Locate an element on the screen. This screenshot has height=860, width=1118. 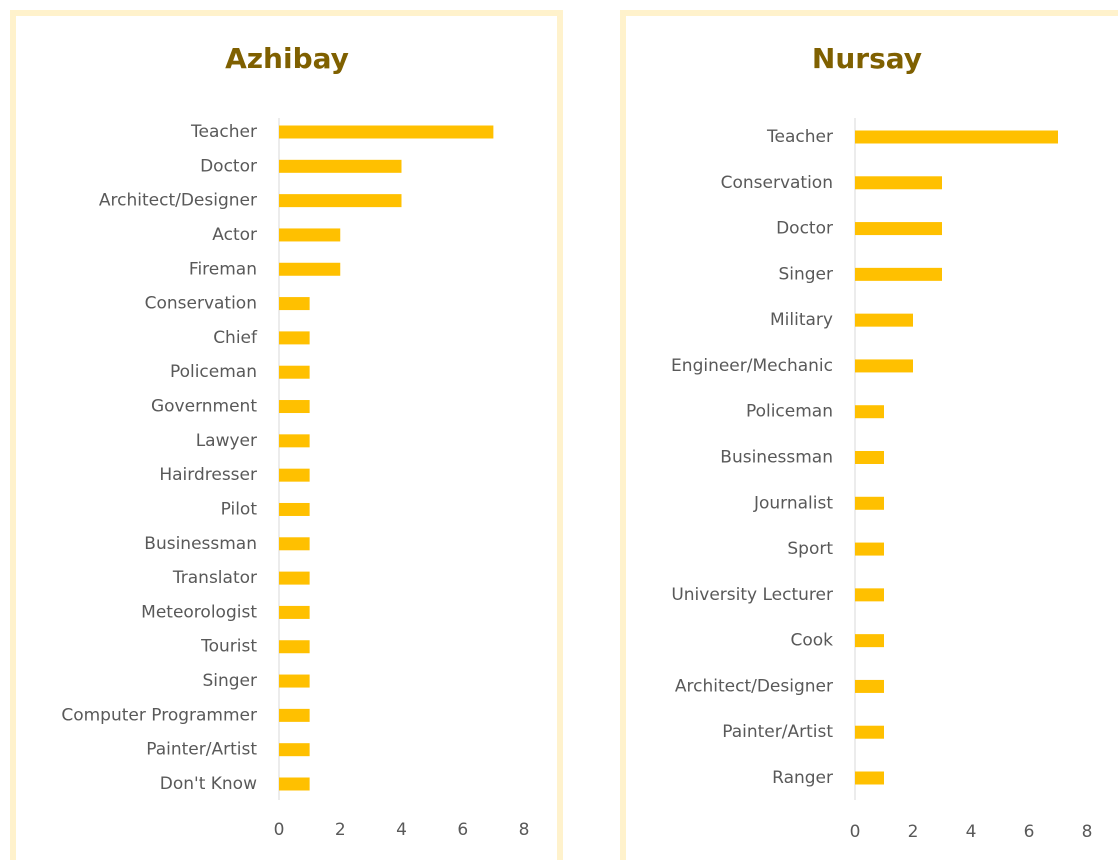
y-tick-label: Sport is located at coordinates (810, 549).